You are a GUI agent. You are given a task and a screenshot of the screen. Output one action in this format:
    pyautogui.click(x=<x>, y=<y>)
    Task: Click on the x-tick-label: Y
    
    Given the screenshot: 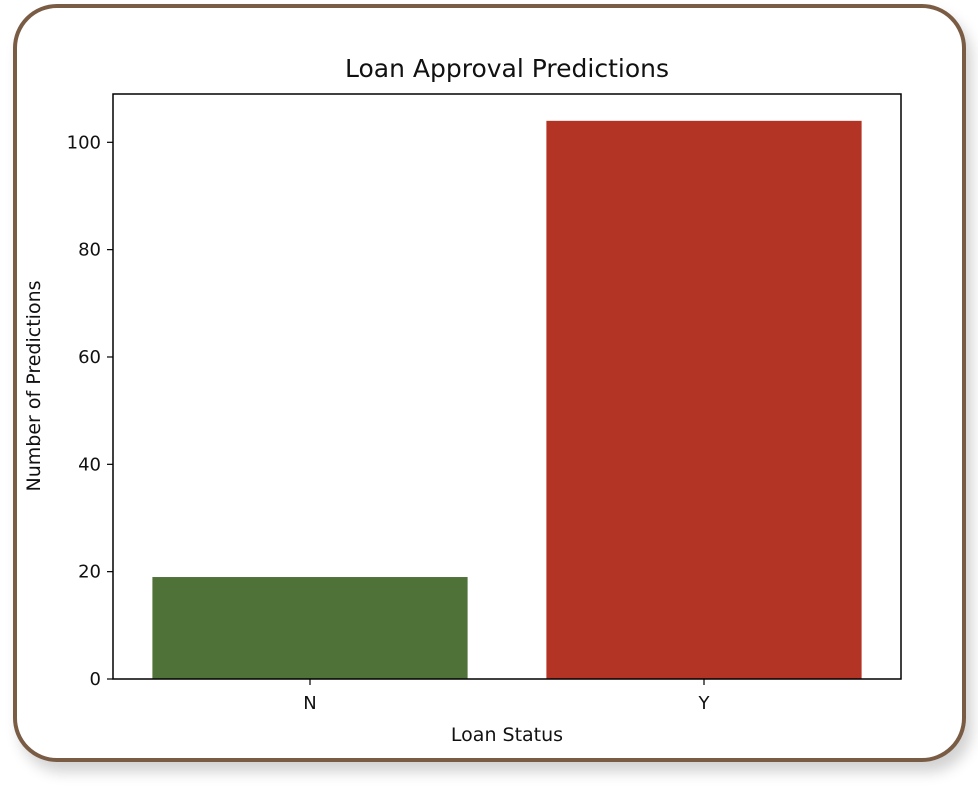 What is the action you would take?
    pyautogui.click(x=704, y=703)
    